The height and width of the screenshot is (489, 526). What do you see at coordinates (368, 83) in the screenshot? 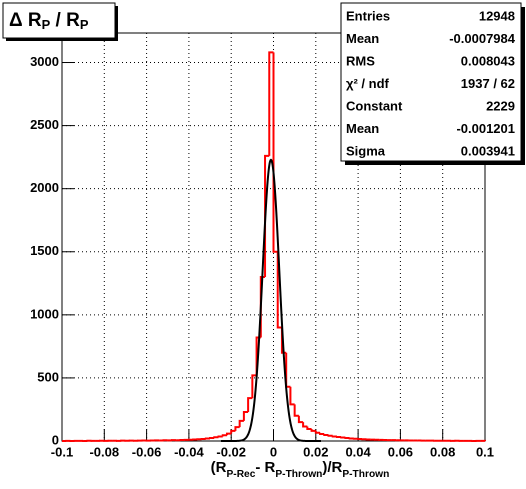
I see `stat-label: χ² / ndf` at bounding box center [368, 83].